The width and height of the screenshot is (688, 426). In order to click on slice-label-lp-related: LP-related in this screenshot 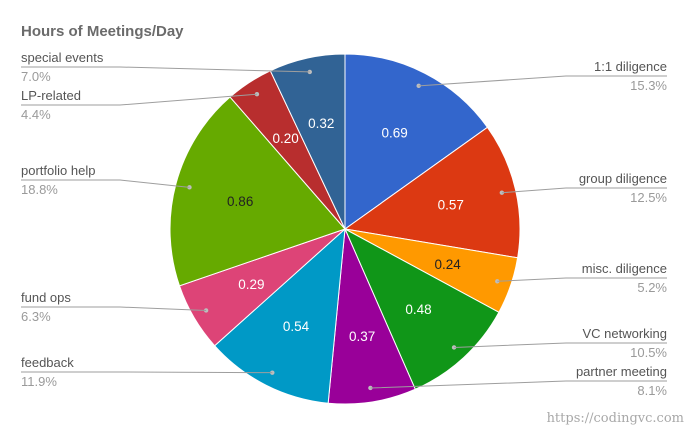, I will do `click(51, 95)`.